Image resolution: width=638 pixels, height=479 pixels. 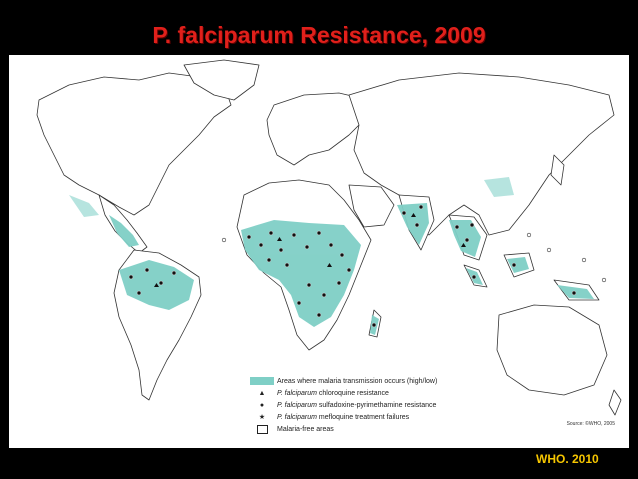 What do you see at coordinates (590, 424) in the screenshot?
I see `source-note: Source: ©WHO, 2005` at bounding box center [590, 424].